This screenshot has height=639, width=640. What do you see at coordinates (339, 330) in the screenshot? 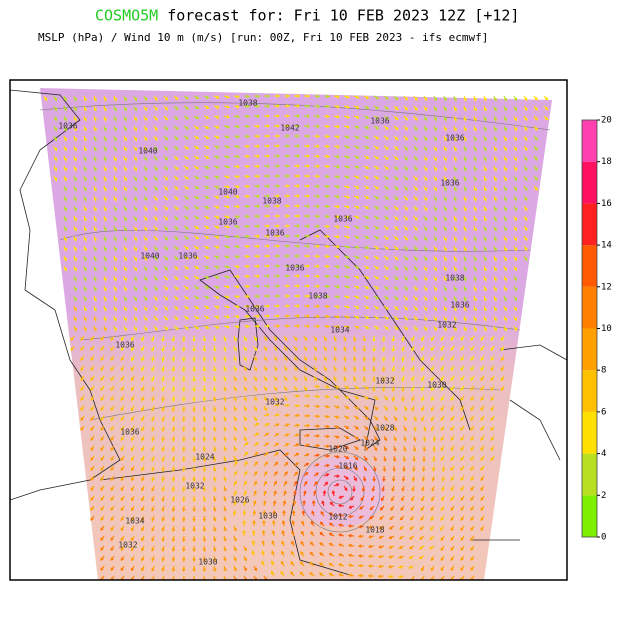
I see `isobar-label: 1034` at bounding box center [339, 330].